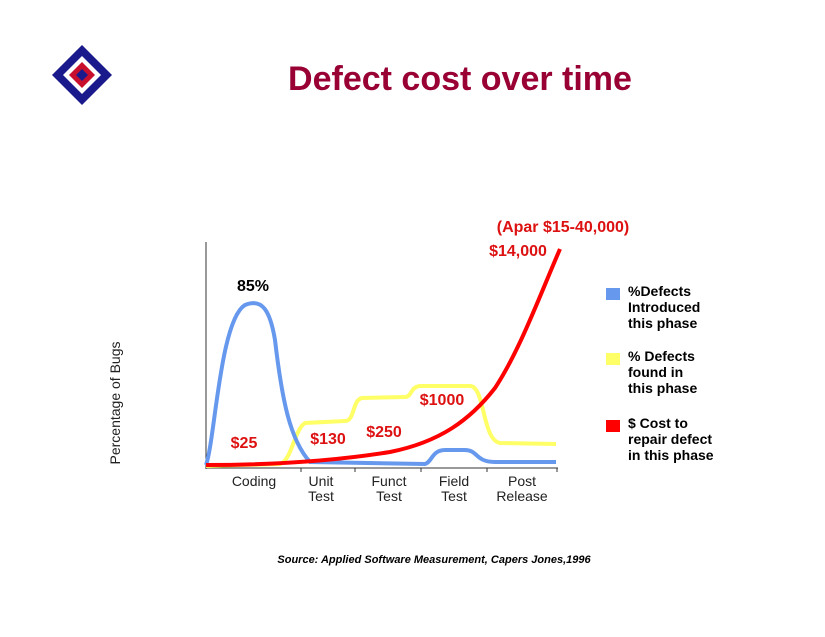 Image resolution: width=825 pixels, height=637 pixels. I want to click on curve-cost, so click(383, 357).